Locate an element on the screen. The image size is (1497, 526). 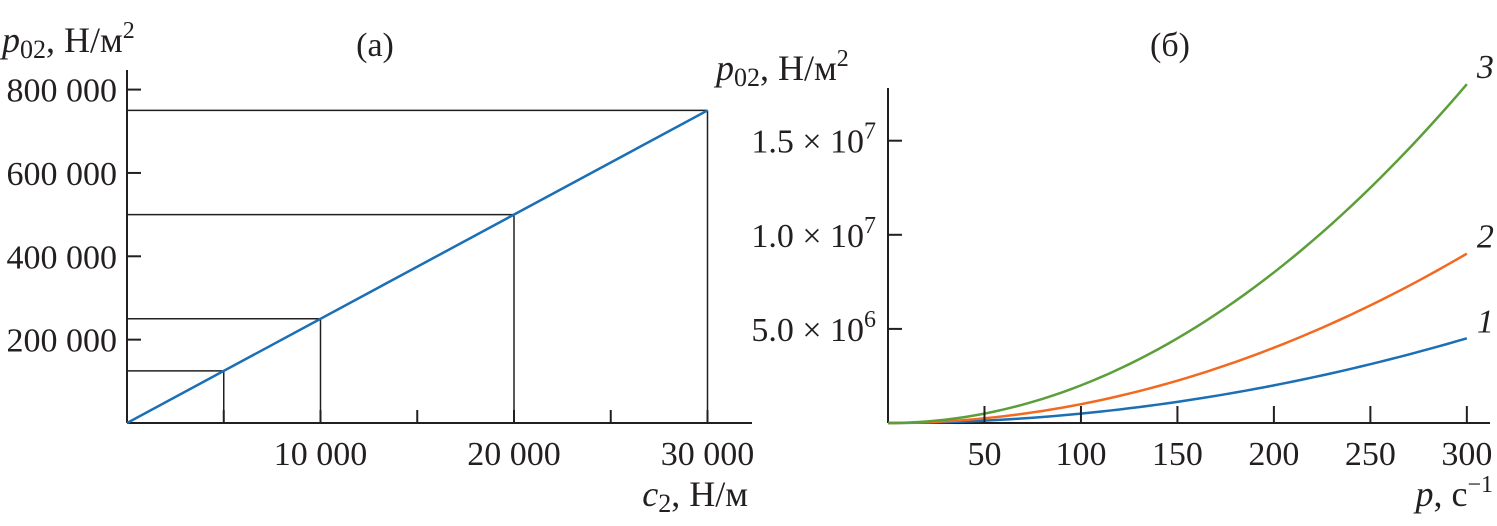
x-tick-label: 250 is located at coordinates (1370, 454).